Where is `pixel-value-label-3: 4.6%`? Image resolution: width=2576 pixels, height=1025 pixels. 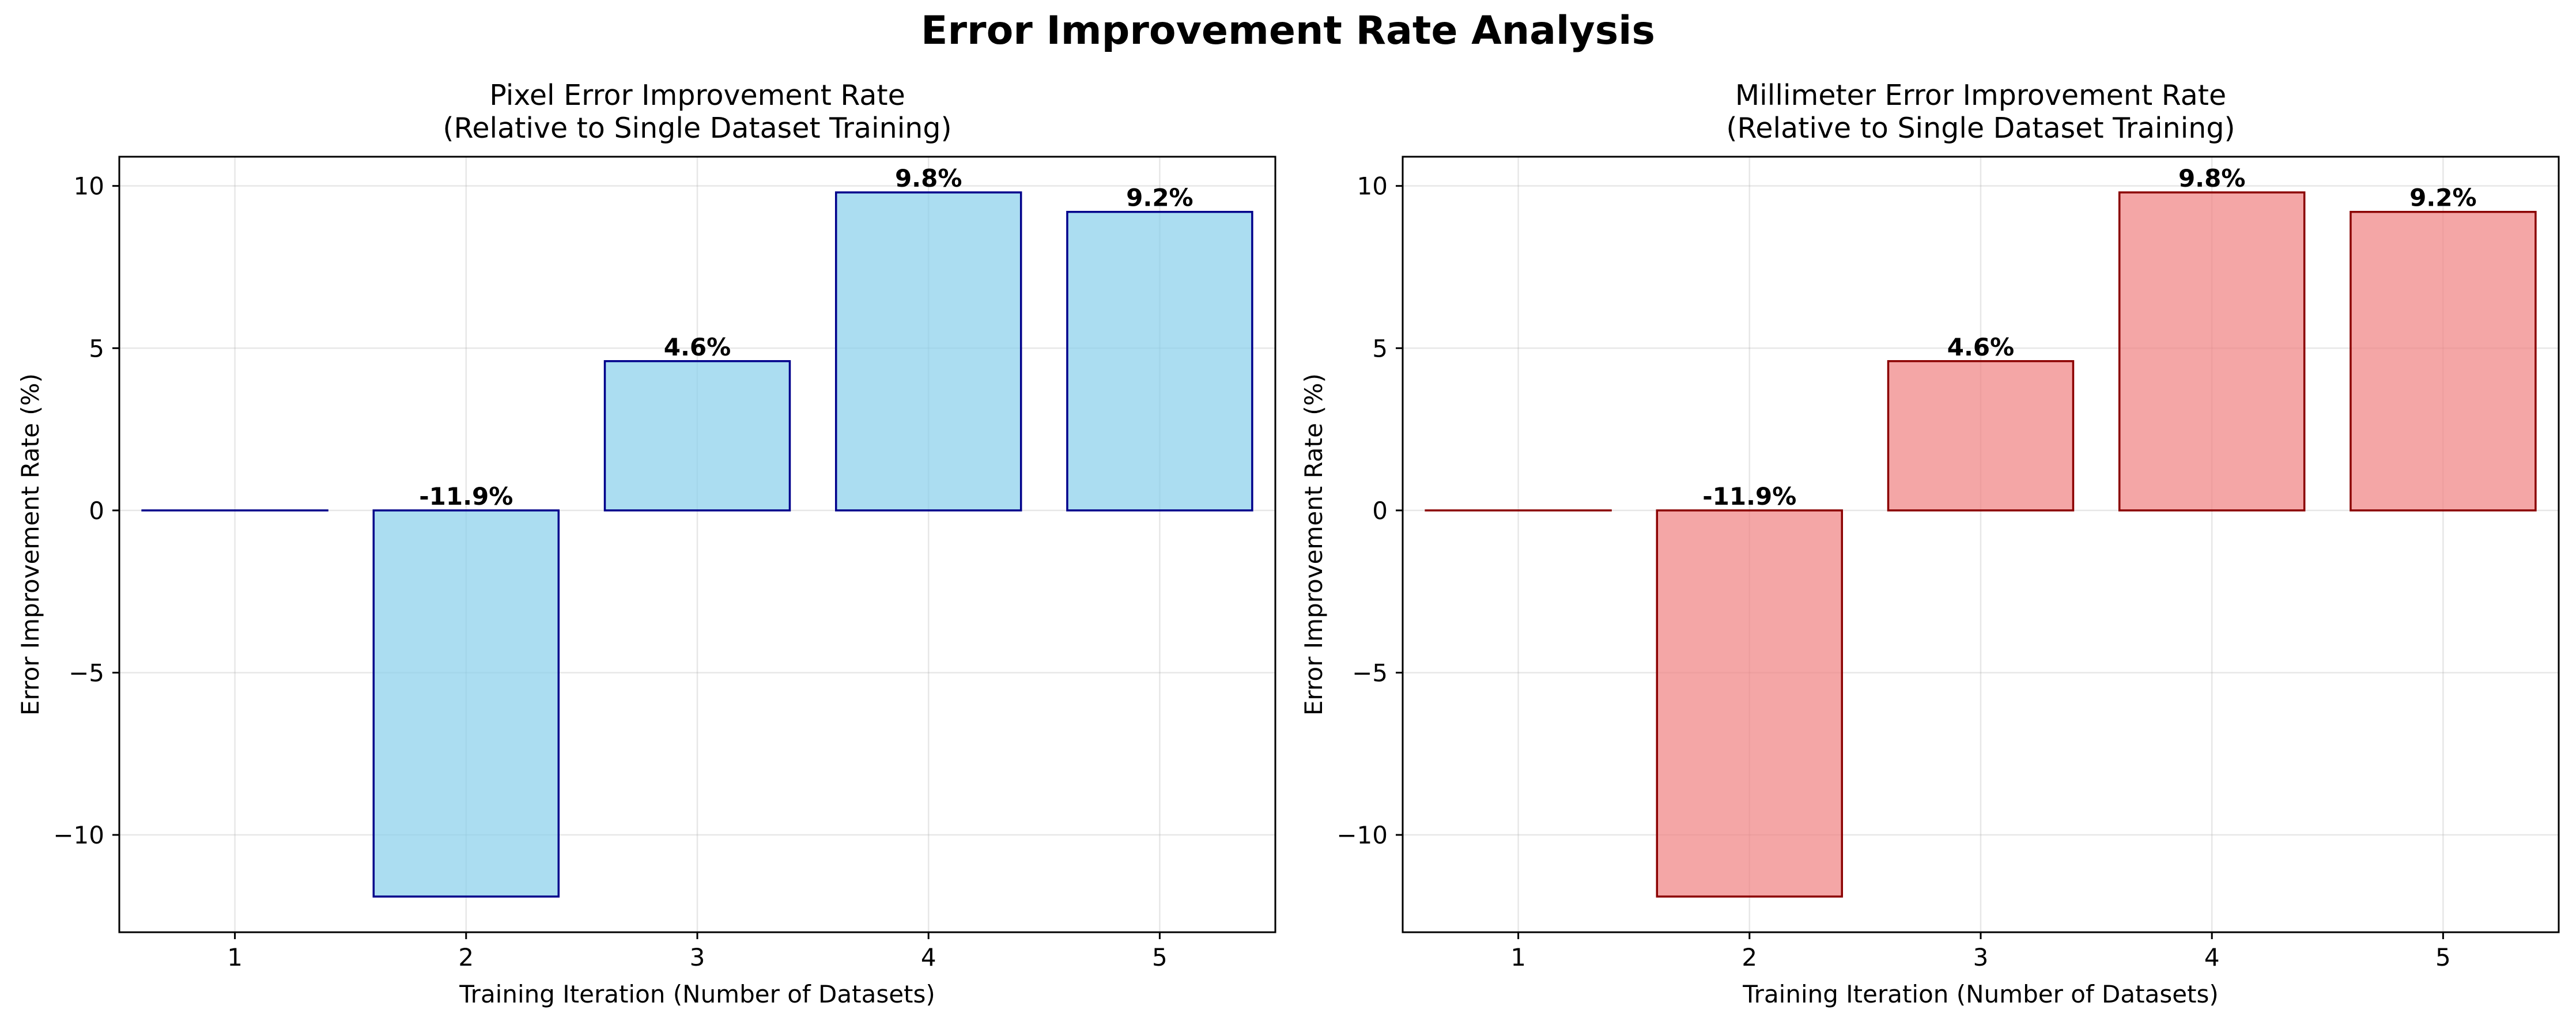
pixel-value-label-3: 4.6% is located at coordinates (697, 347).